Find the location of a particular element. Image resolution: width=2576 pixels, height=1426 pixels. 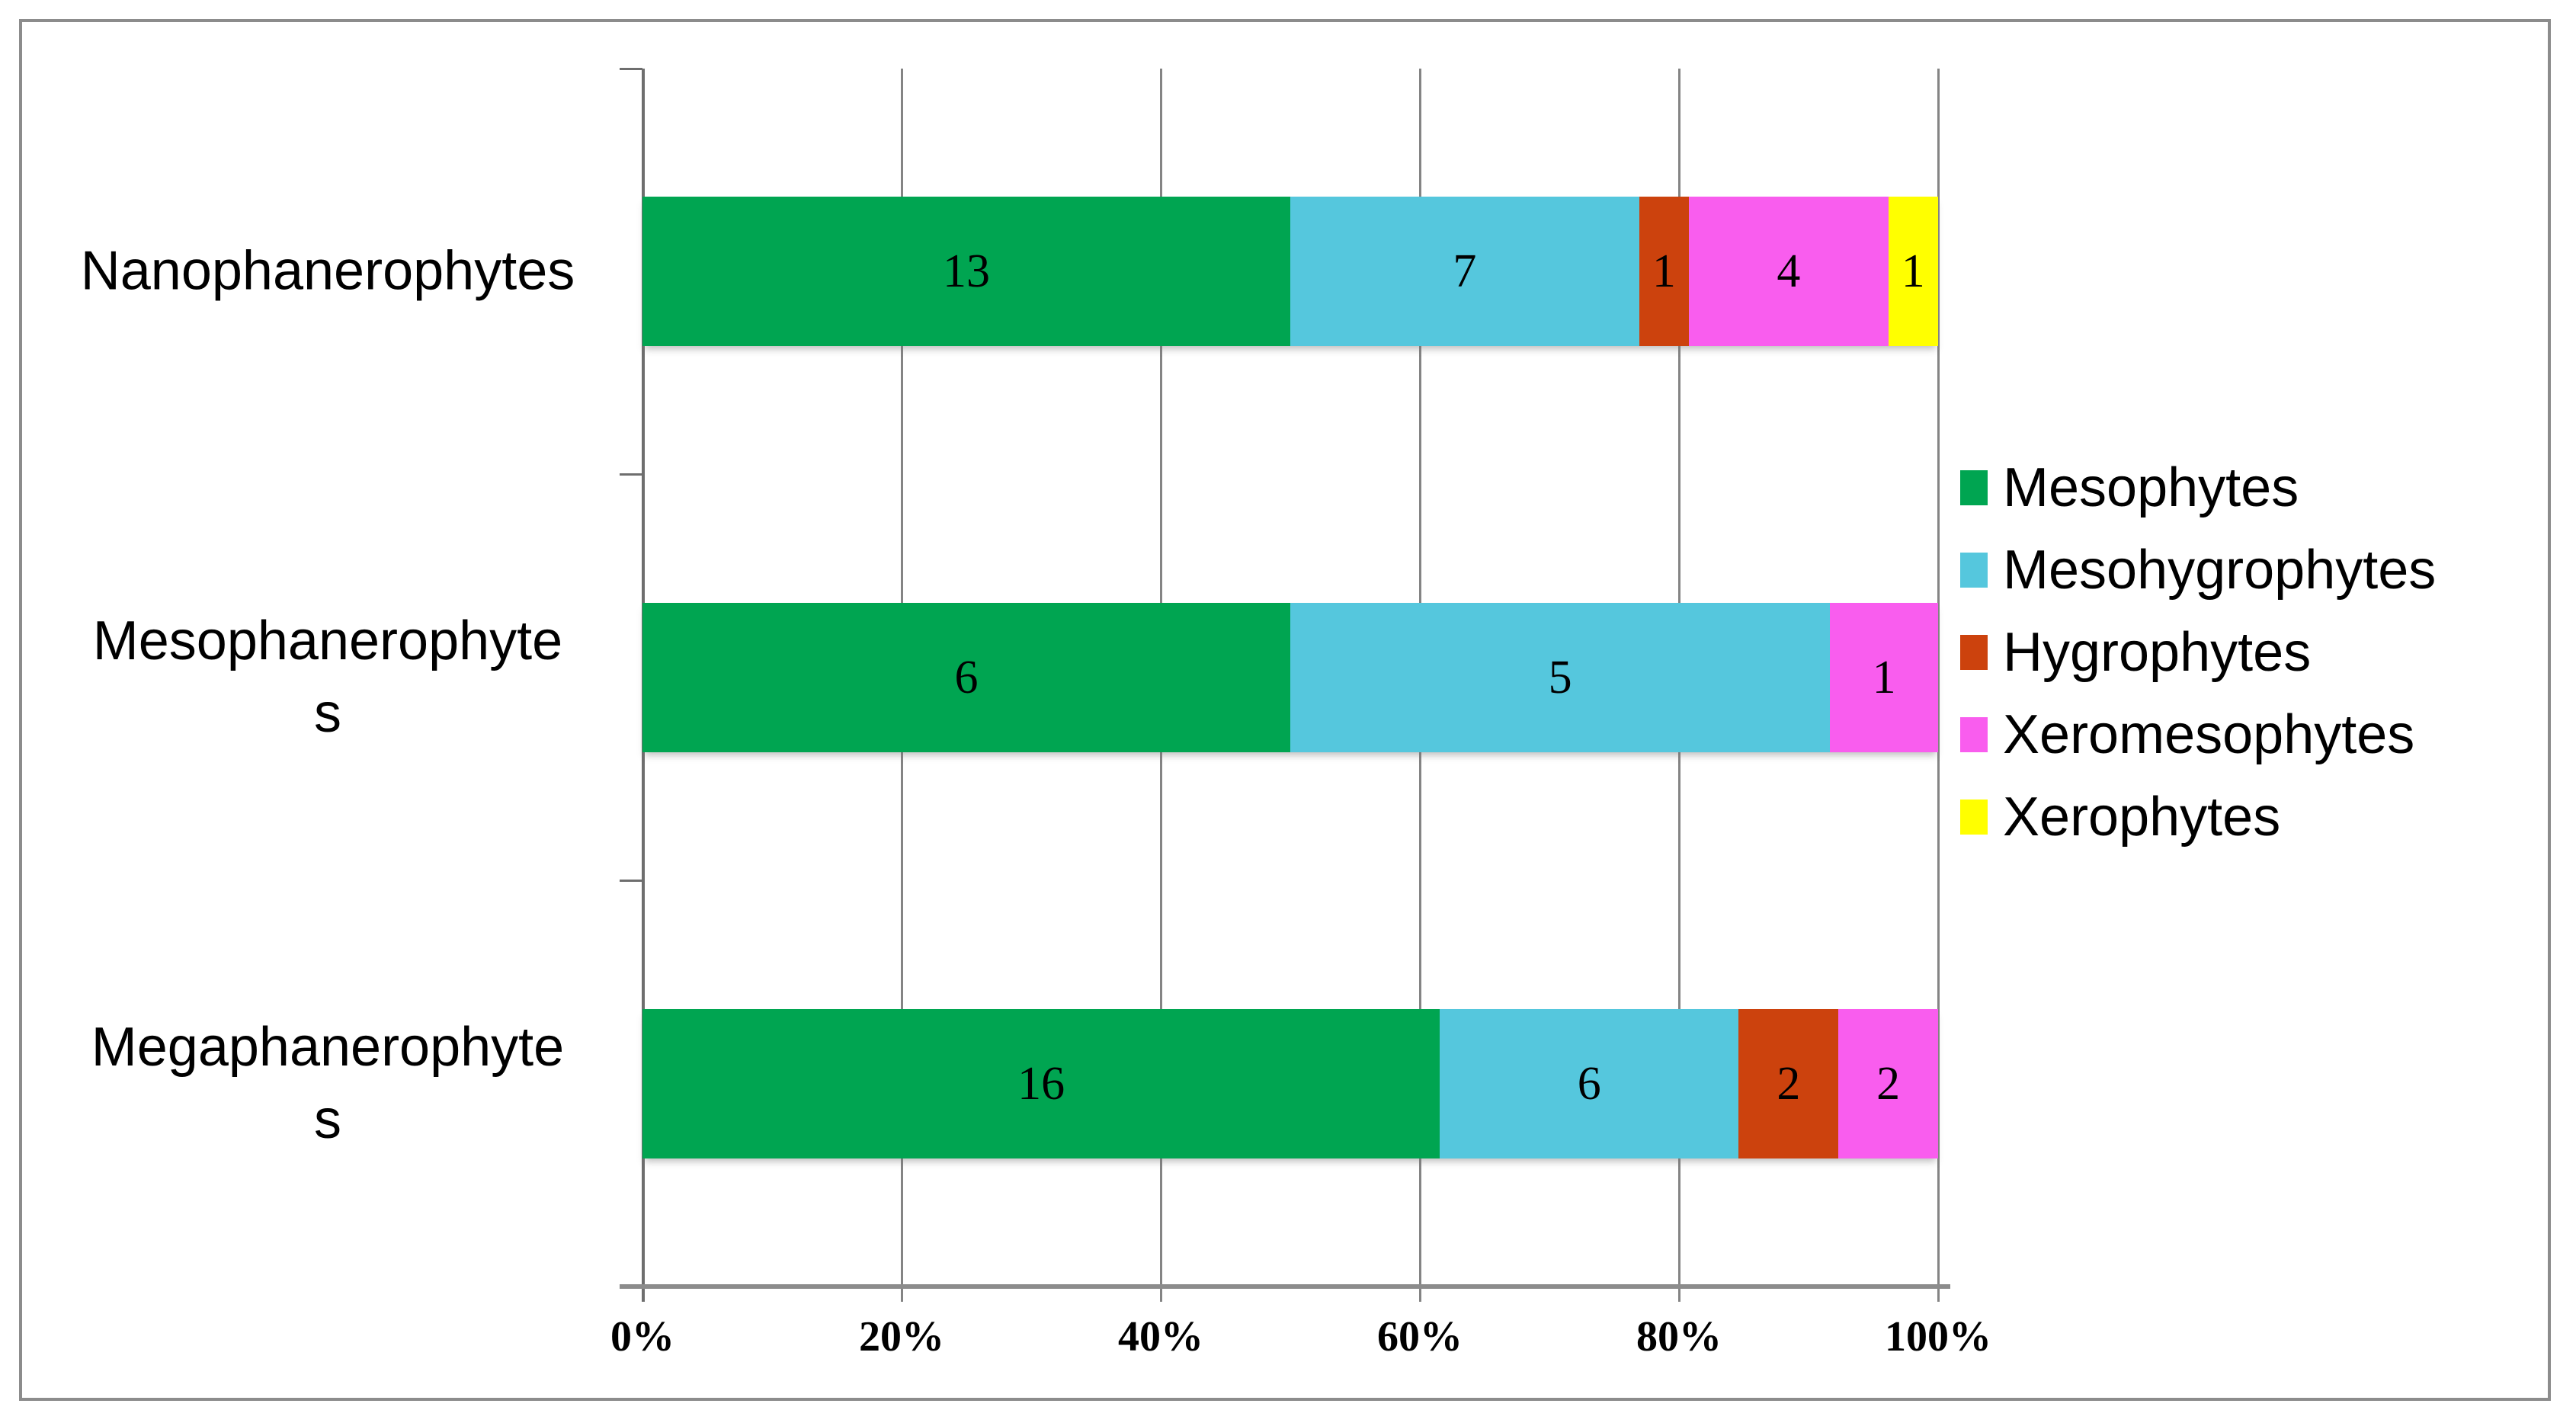

bar-segment-label: 13 is located at coordinates (966, 271).